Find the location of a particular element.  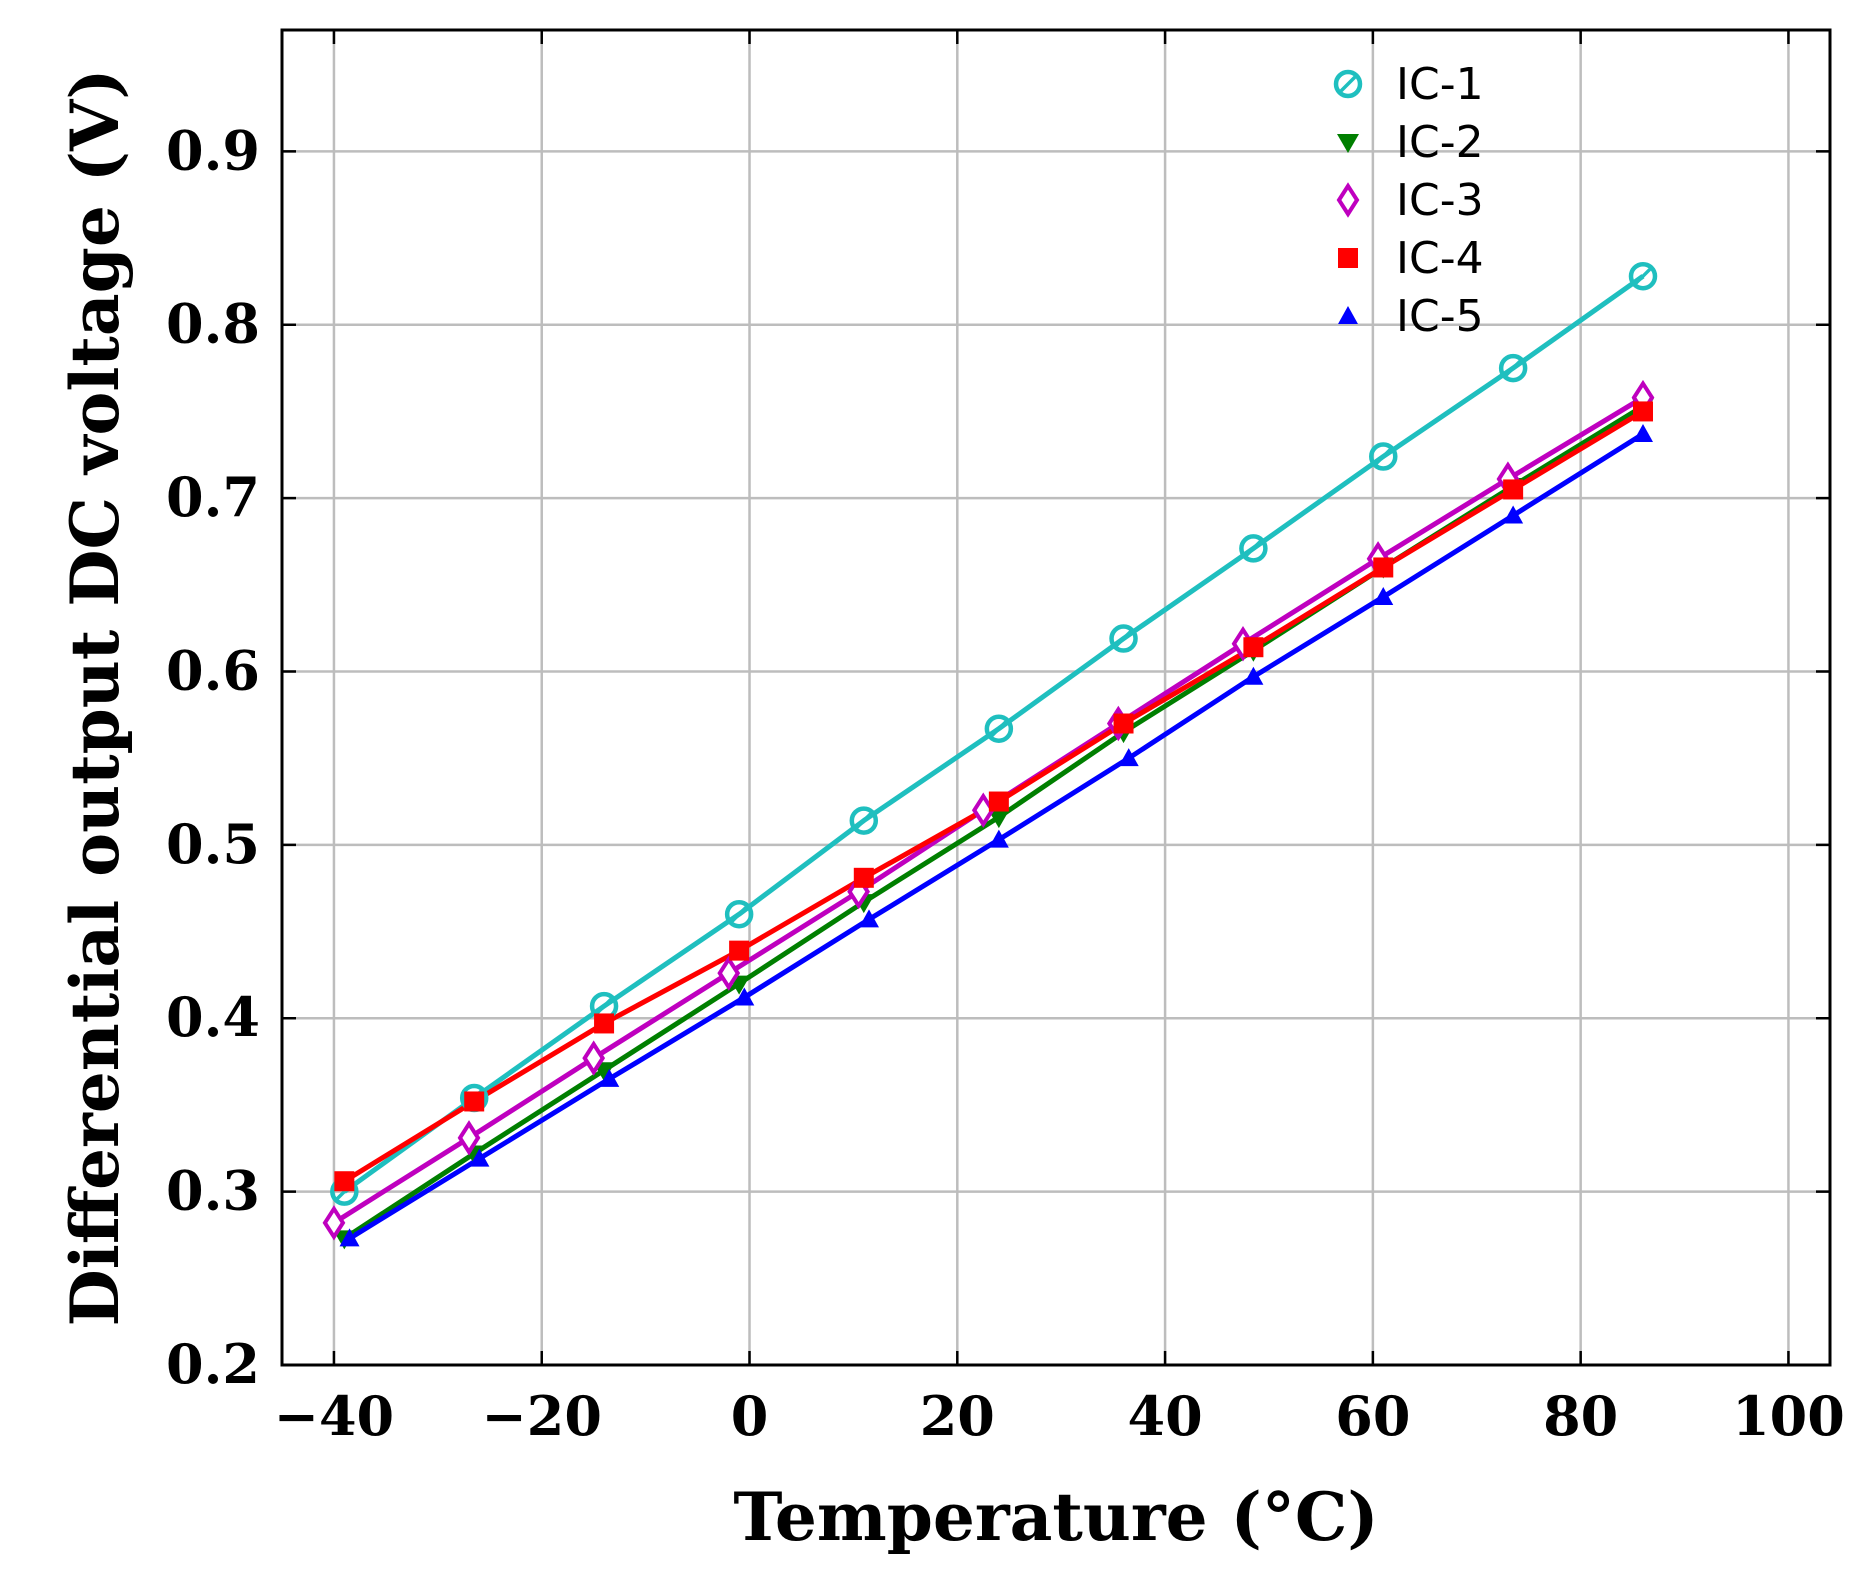

x-tick-label: 100 is located at coordinates (1788, 1416).